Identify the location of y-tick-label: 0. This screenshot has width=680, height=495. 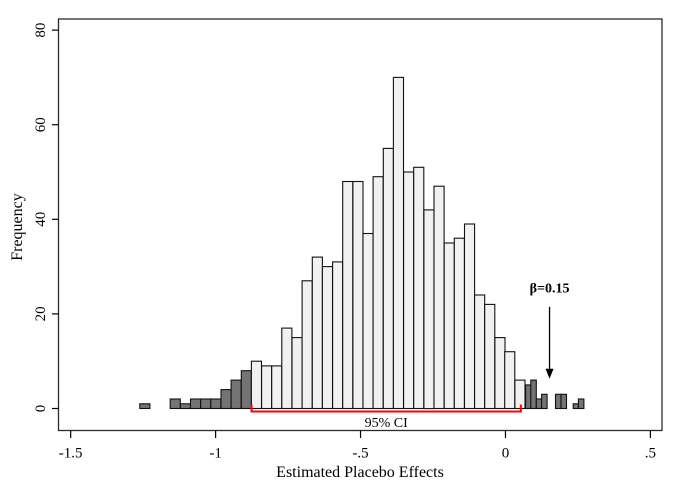
(41, 409).